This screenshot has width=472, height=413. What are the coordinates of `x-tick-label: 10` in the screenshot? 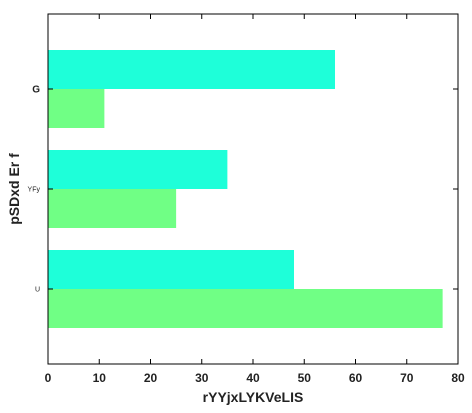 It's located at (100, 378).